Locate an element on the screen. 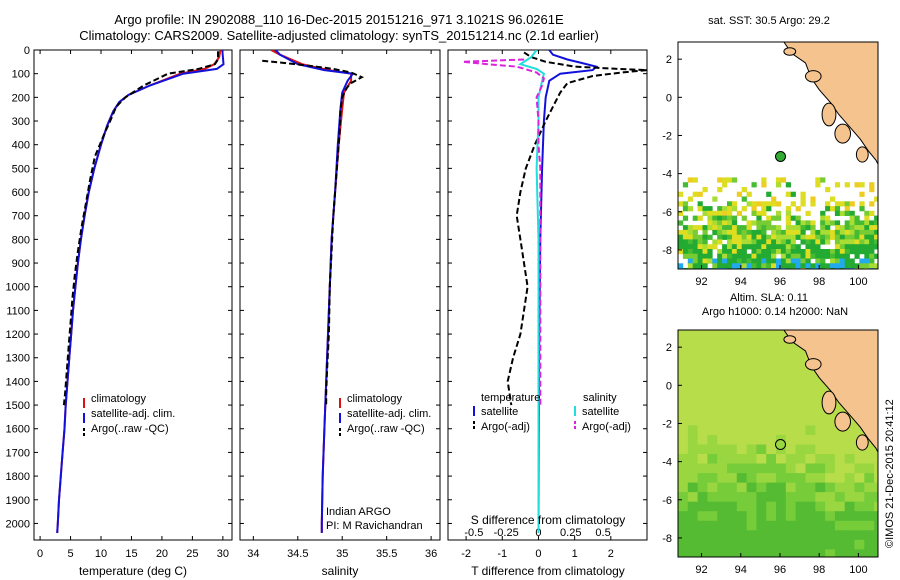 This screenshot has width=900, height=580. ytick-label: 200 is located at coordinates (21, 98).